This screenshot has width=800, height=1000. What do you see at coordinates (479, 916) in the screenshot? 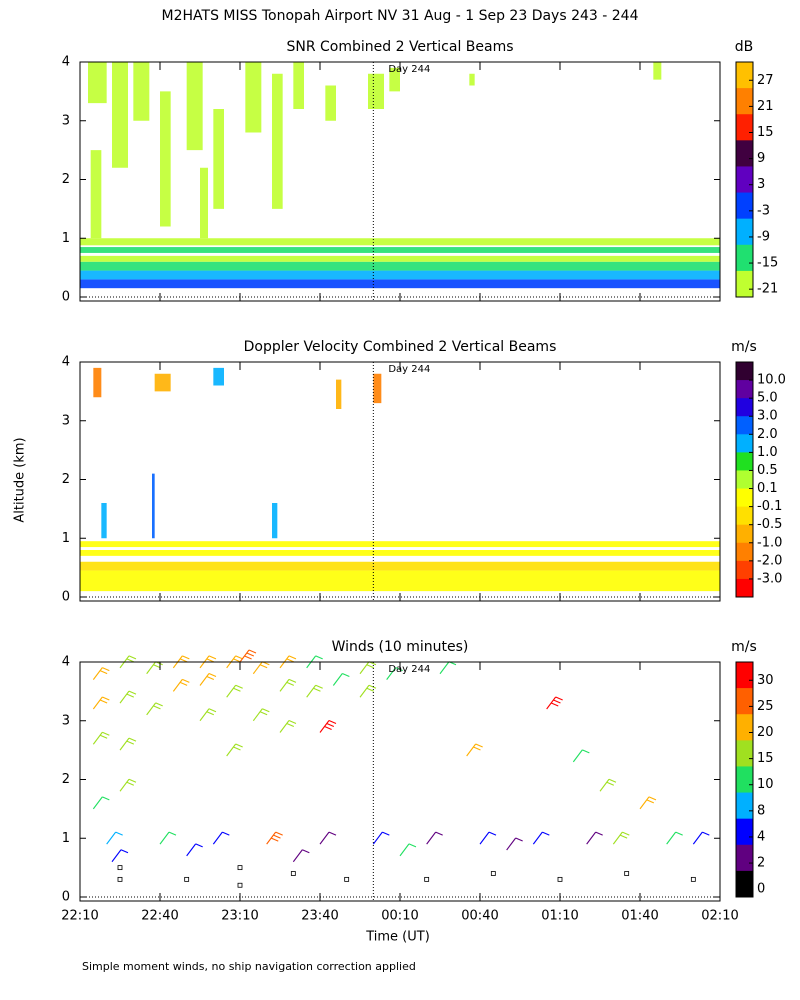
I see `x-tick-label: 00:40` at bounding box center [479, 916].